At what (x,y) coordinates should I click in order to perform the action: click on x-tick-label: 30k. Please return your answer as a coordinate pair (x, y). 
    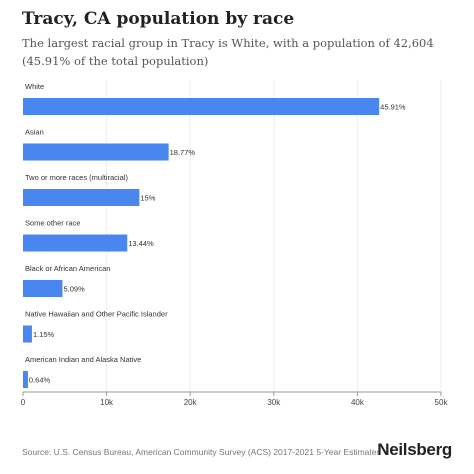
    Looking at the image, I should click on (274, 402).